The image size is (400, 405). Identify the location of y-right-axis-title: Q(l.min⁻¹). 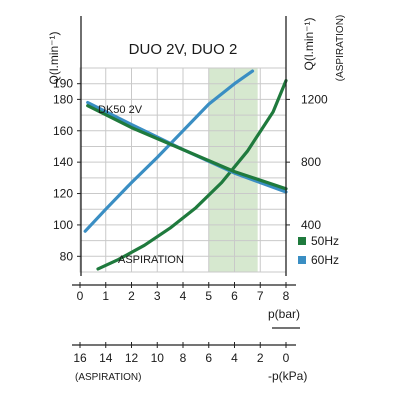
(309, 44).